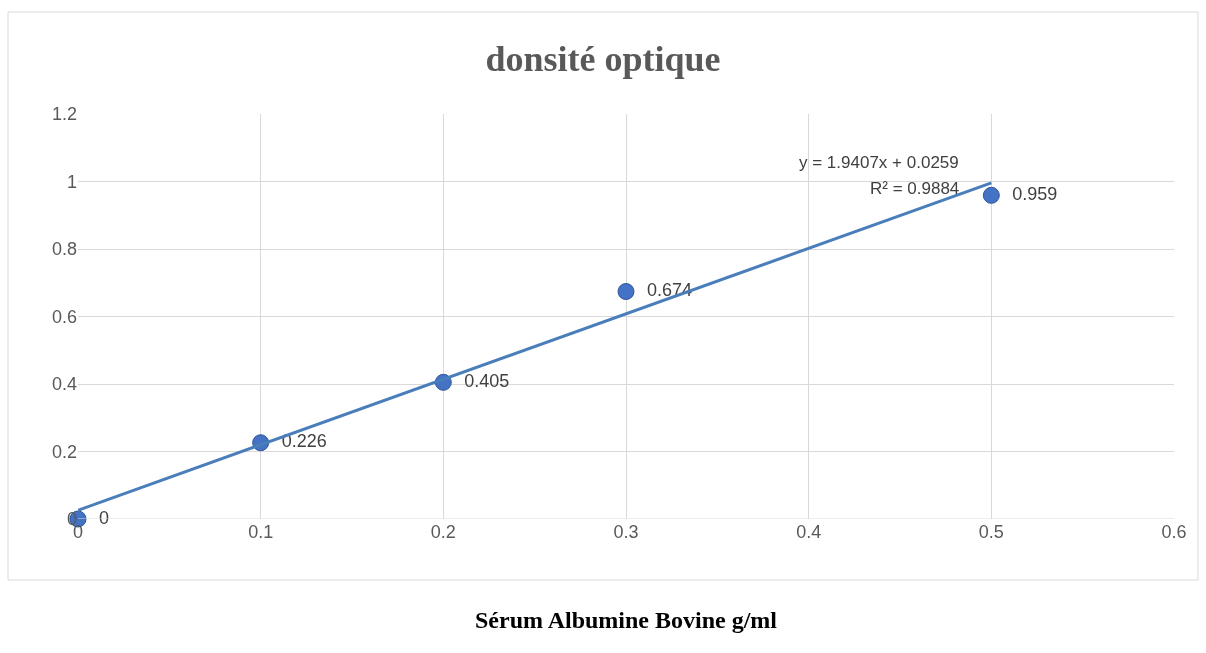 This screenshot has height=653, width=1206. I want to click on x-tick-label: 0.5, so click(991, 532).